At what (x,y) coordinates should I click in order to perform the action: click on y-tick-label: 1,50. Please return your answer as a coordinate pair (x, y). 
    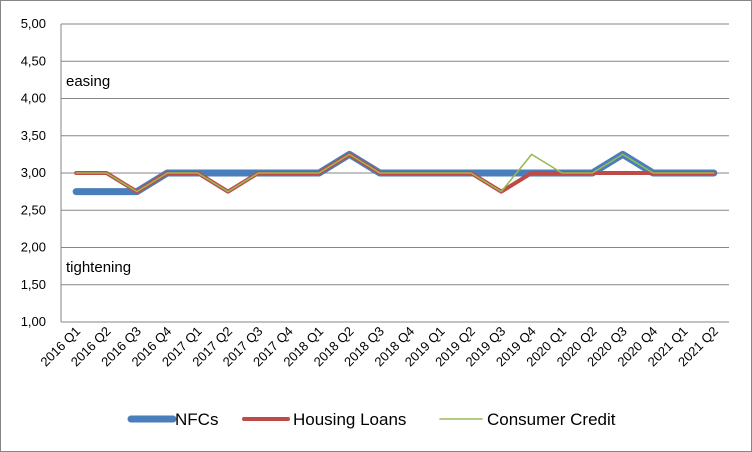
    Looking at the image, I should click on (33, 284).